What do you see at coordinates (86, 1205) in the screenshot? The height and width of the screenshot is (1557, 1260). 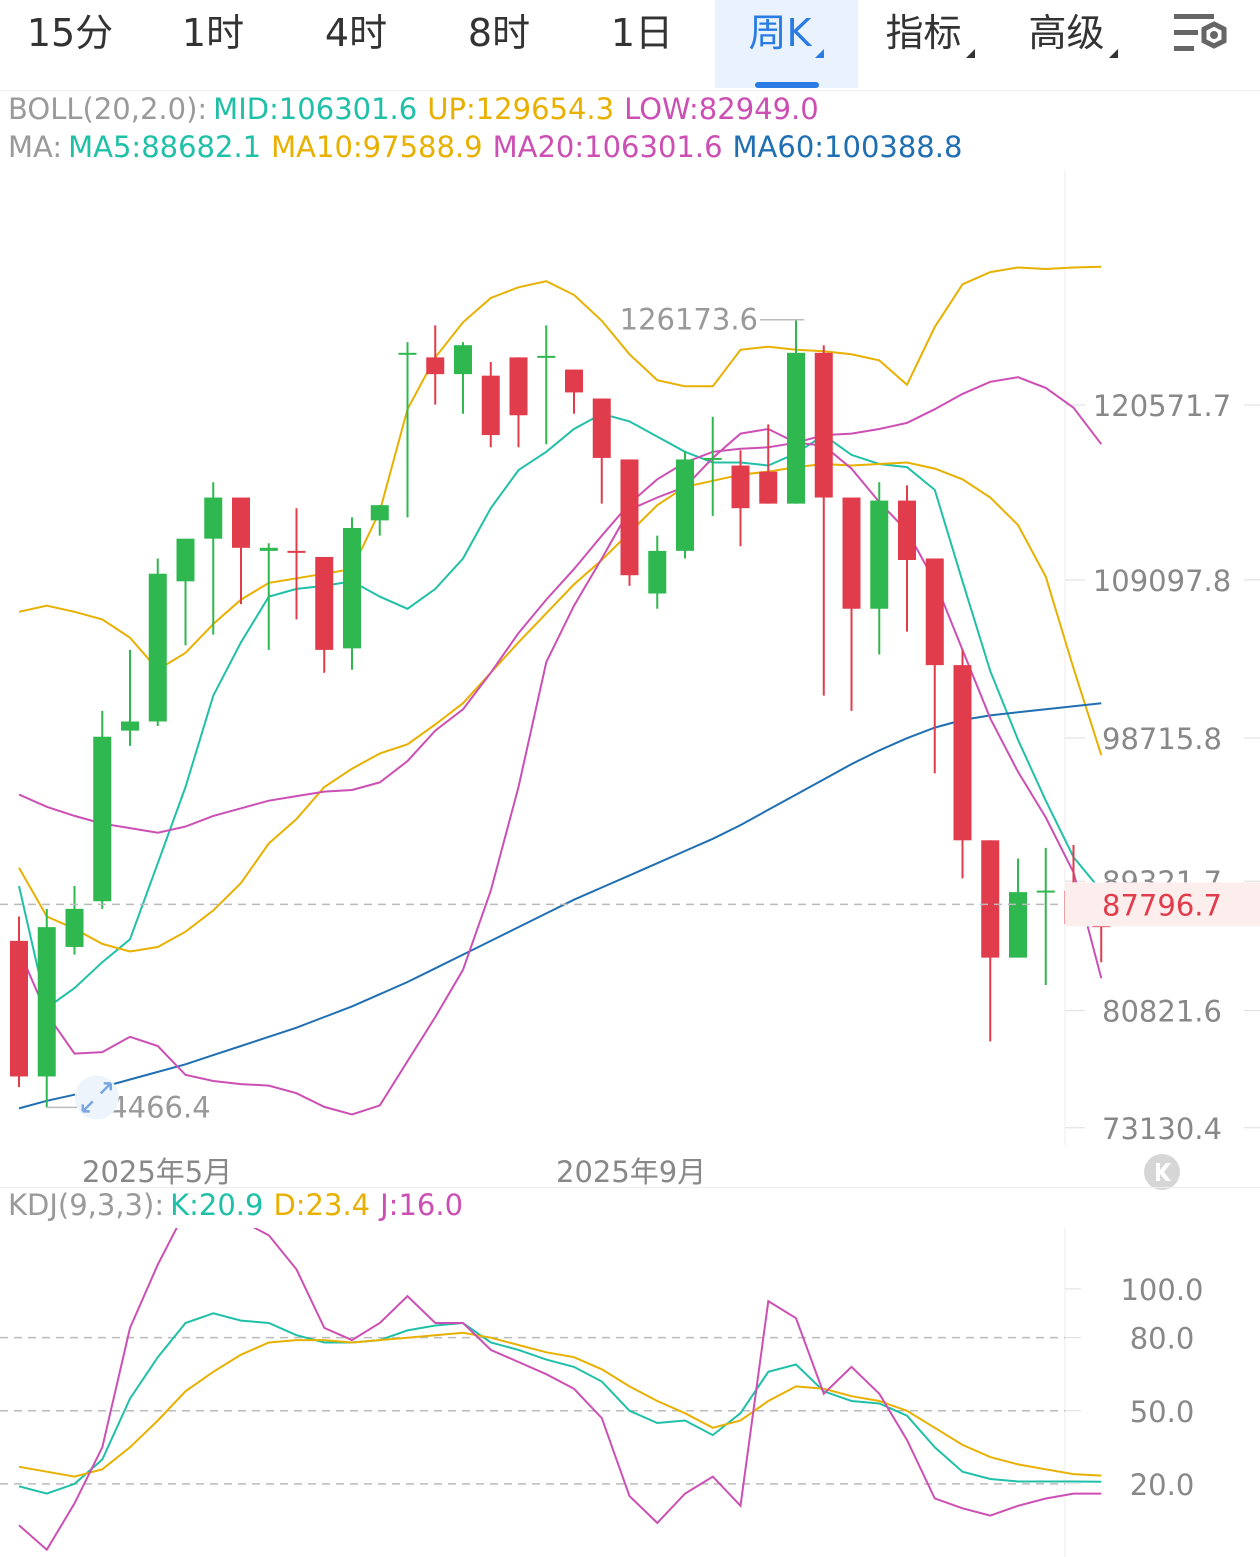 I see `kdj-label: KDJ(9,3,3):` at bounding box center [86, 1205].